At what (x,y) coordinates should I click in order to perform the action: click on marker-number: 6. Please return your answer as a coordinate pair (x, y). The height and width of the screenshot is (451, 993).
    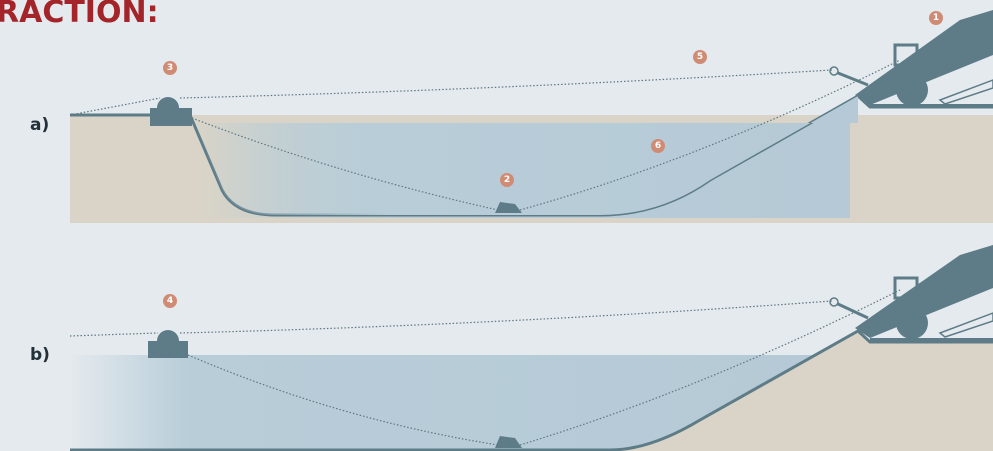
    Looking at the image, I should click on (658, 146).